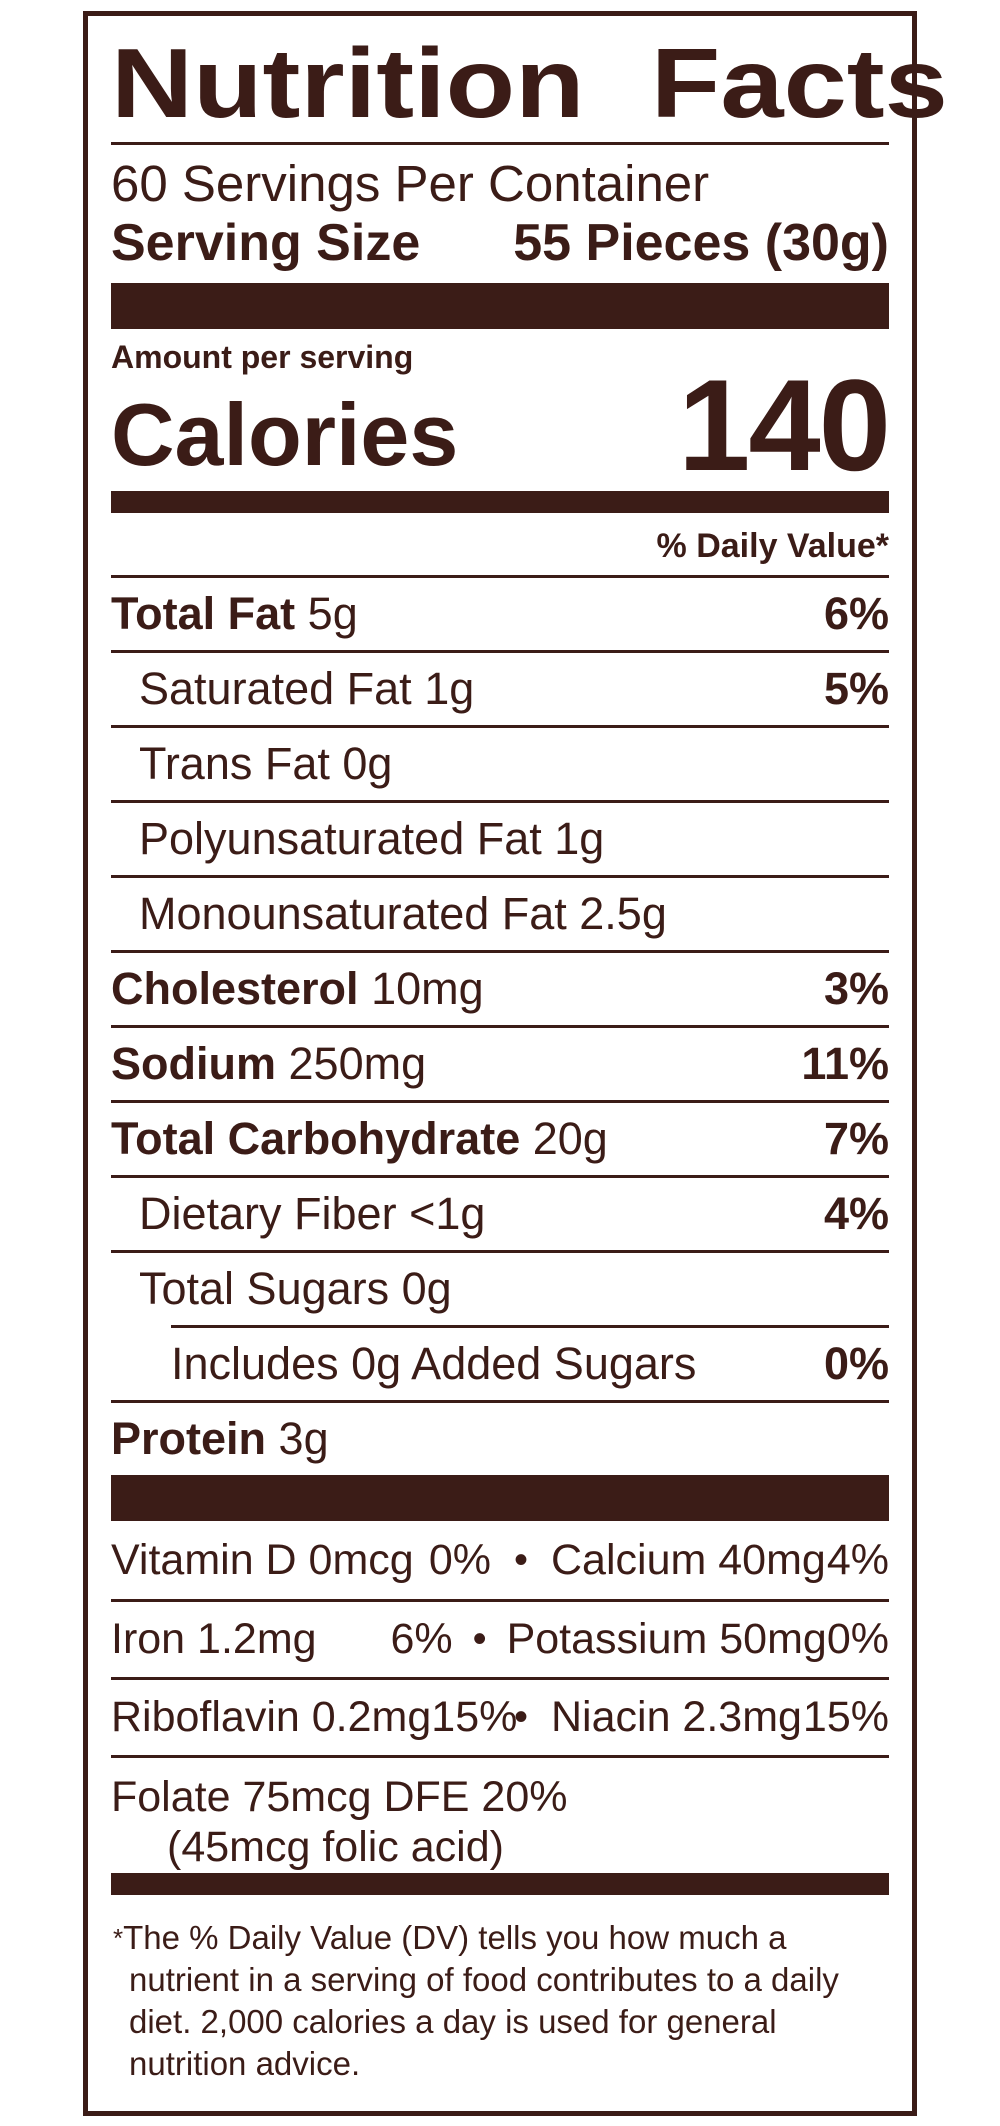  What do you see at coordinates (214, 1639) in the screenshot?
I see `vitamin-name: Iron 1.2mg` at bounding box center [214, 1639].